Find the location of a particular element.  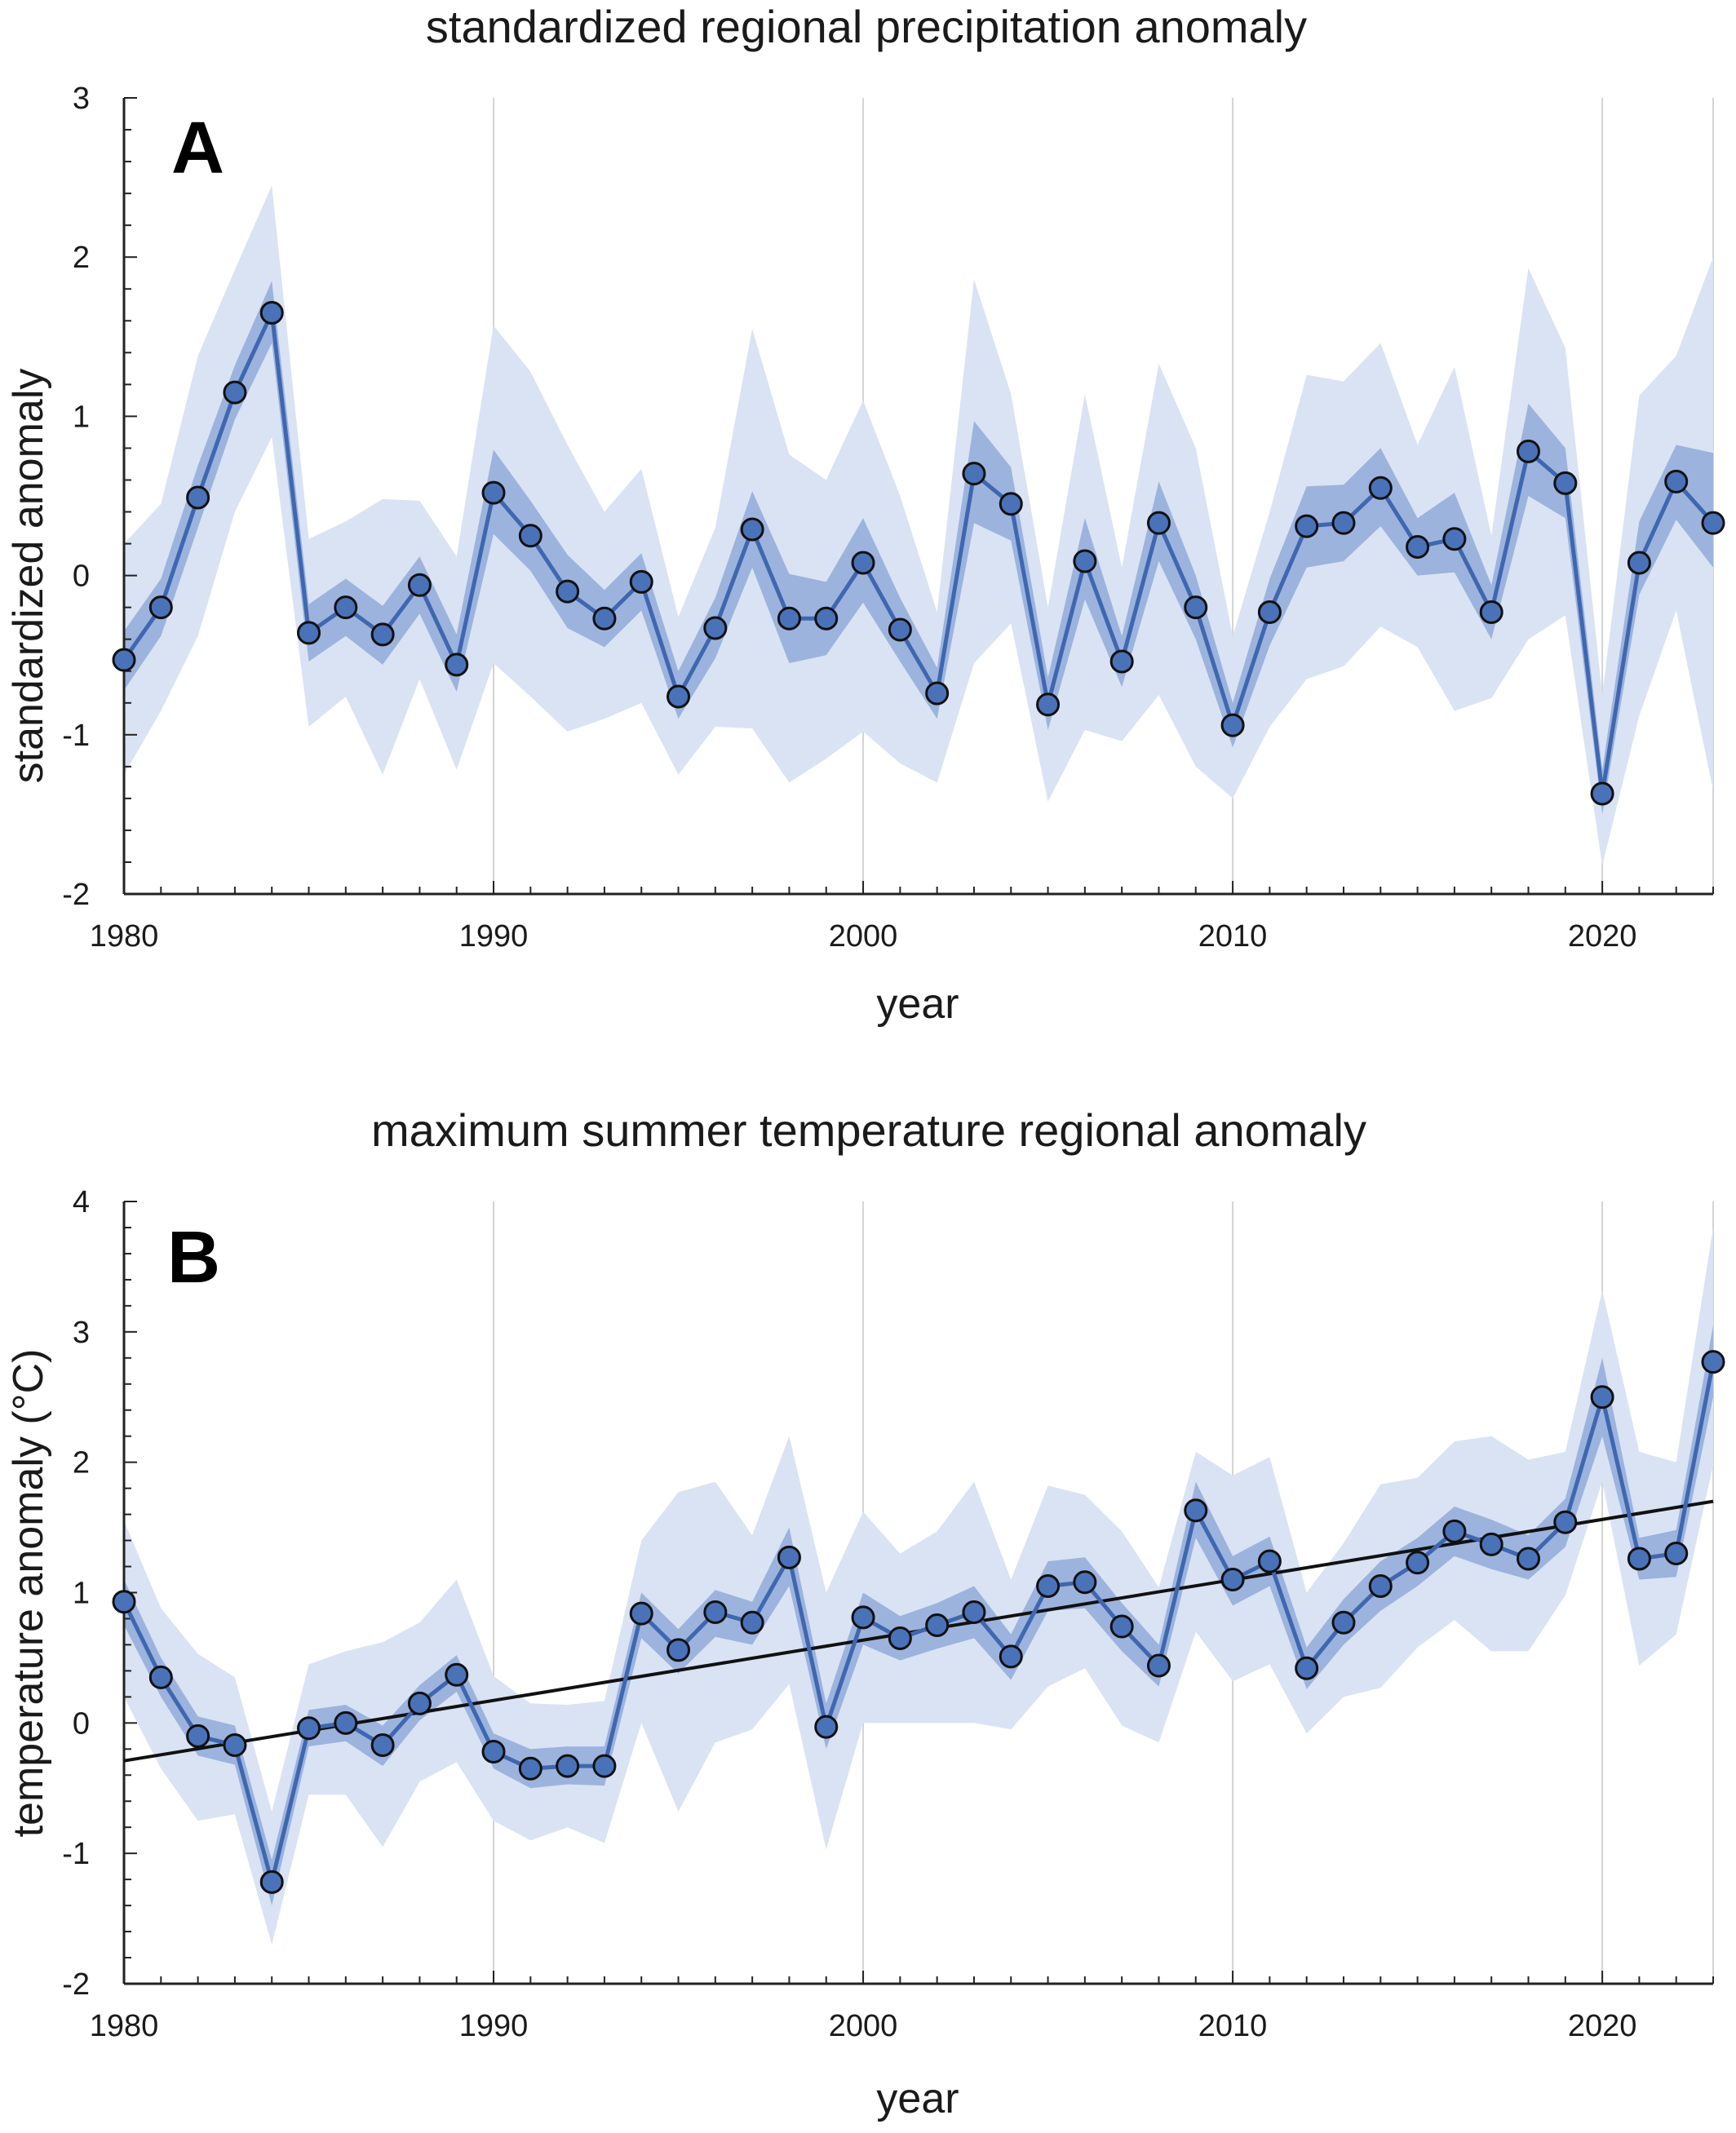

panel-a-x-tick-label: 2020 is located at coordinates (1602, 937).